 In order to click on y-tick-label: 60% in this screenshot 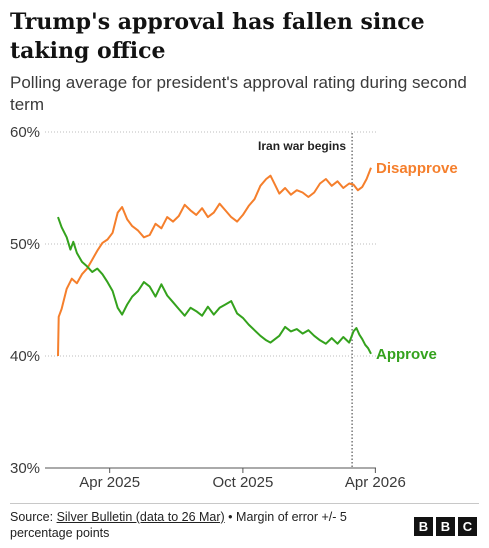, I will do `click(25, 132)`.